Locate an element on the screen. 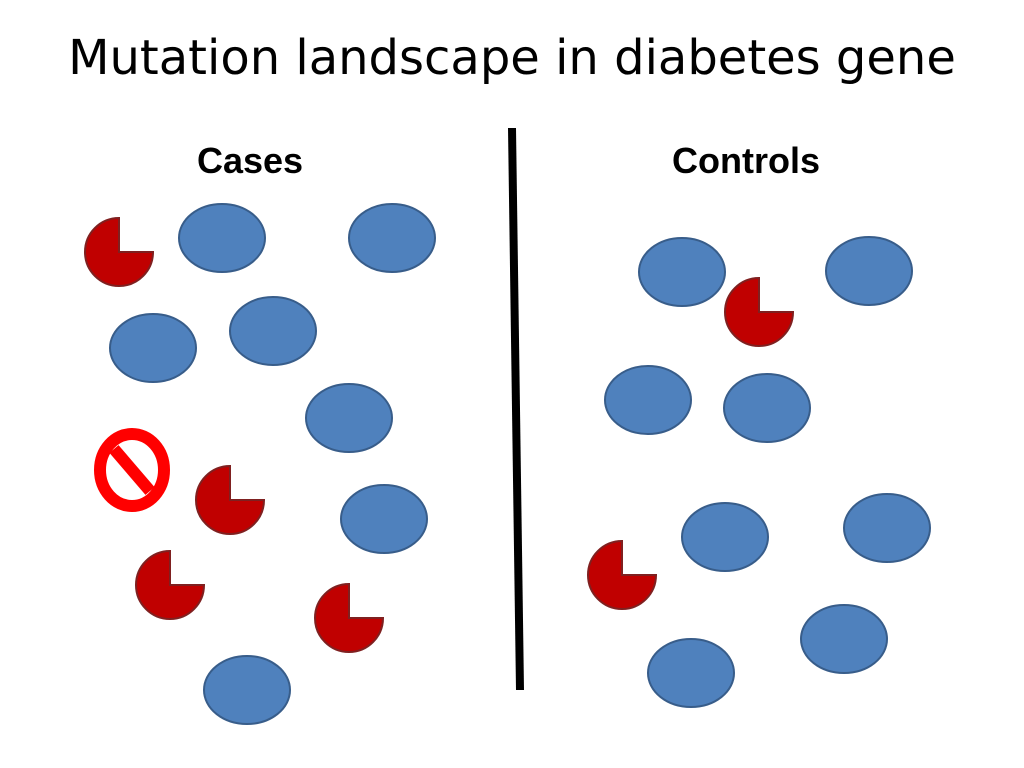  slide-title: Mutation landscape in diabetes gene is located at coordinates (512, 58).